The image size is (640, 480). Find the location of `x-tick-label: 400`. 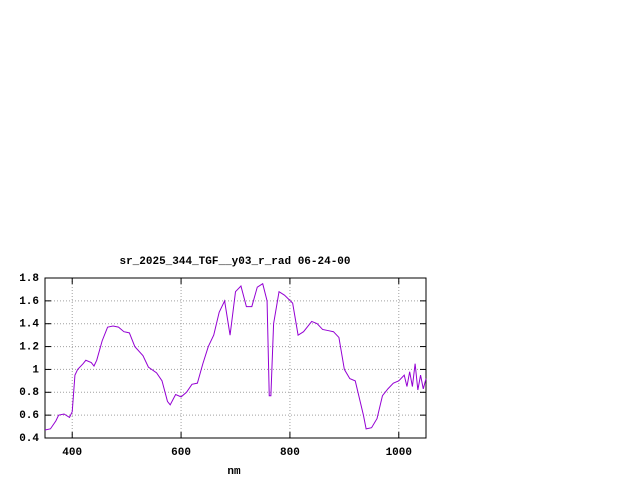

x-tick-label: 400 is located at coordinates (72, 453).